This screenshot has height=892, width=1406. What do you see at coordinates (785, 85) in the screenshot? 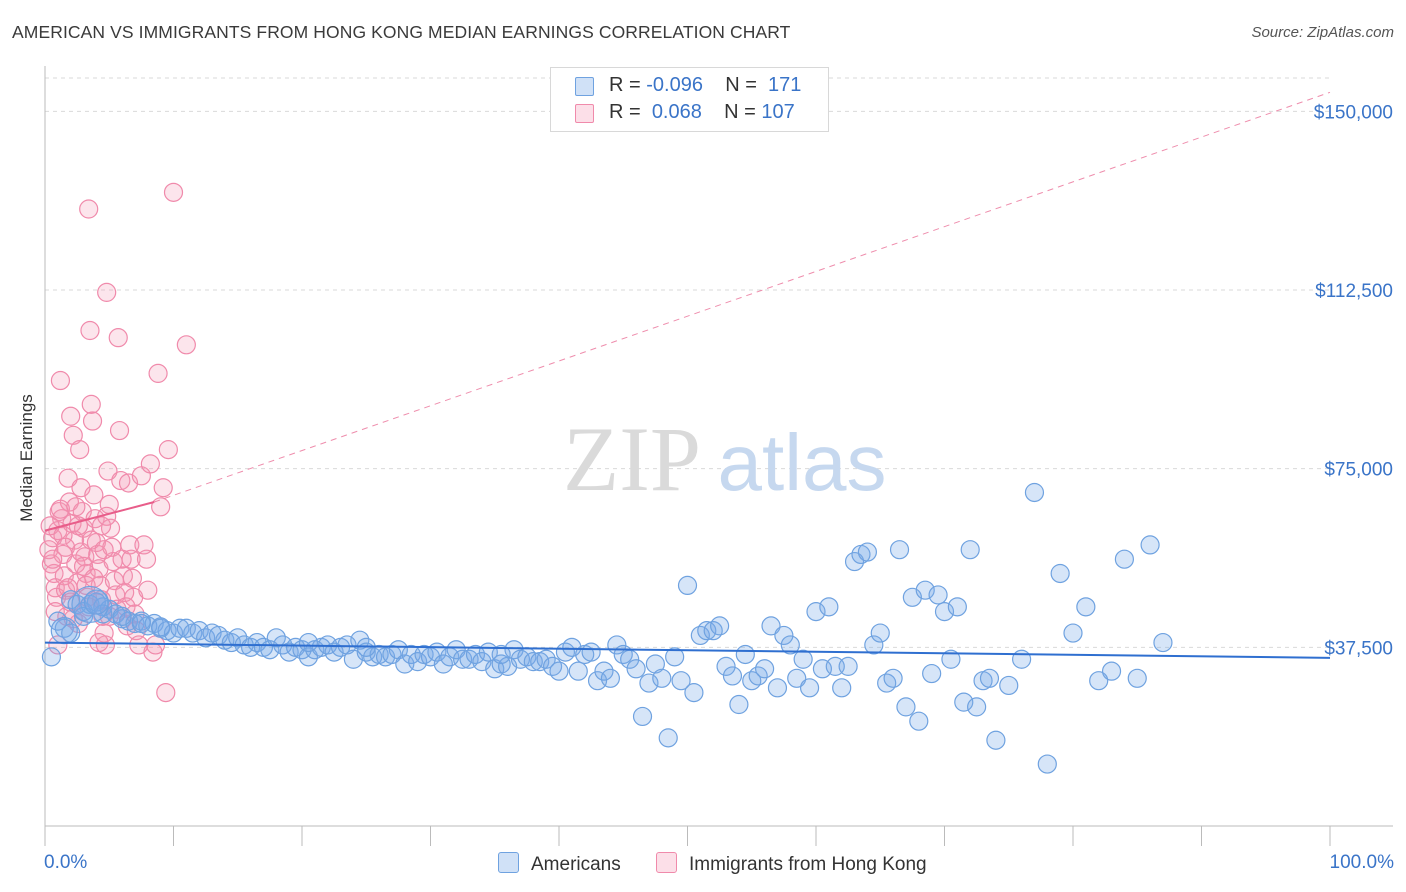
I see `legend-n-value-americans: 171` at bounding box center [785, 85].